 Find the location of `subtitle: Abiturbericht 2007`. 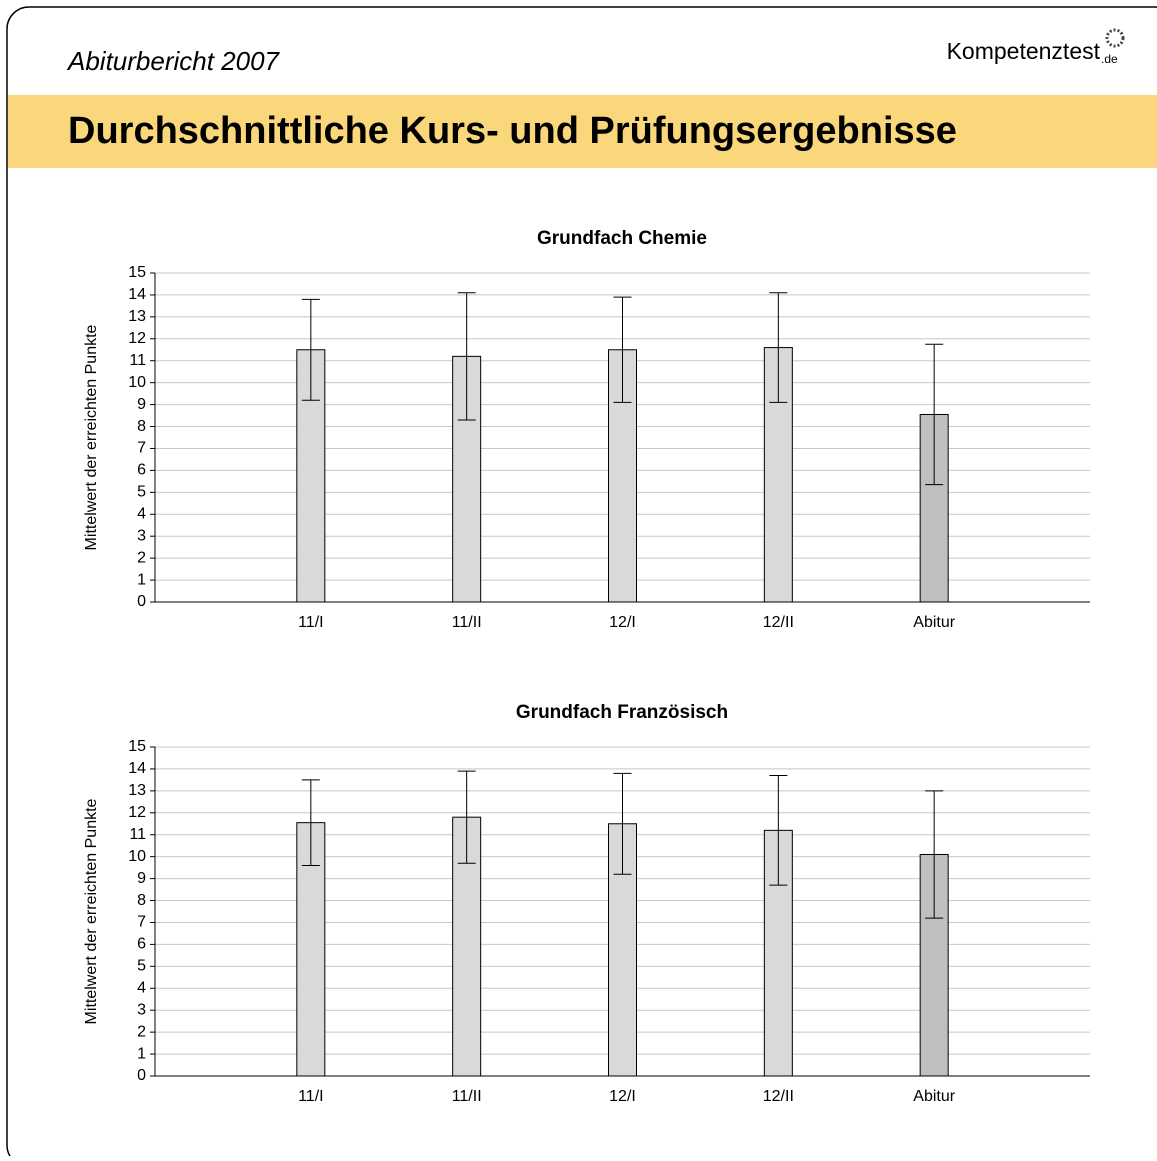

subtitle: Abiturbericht 2007 is located at coordinates (173, 61).